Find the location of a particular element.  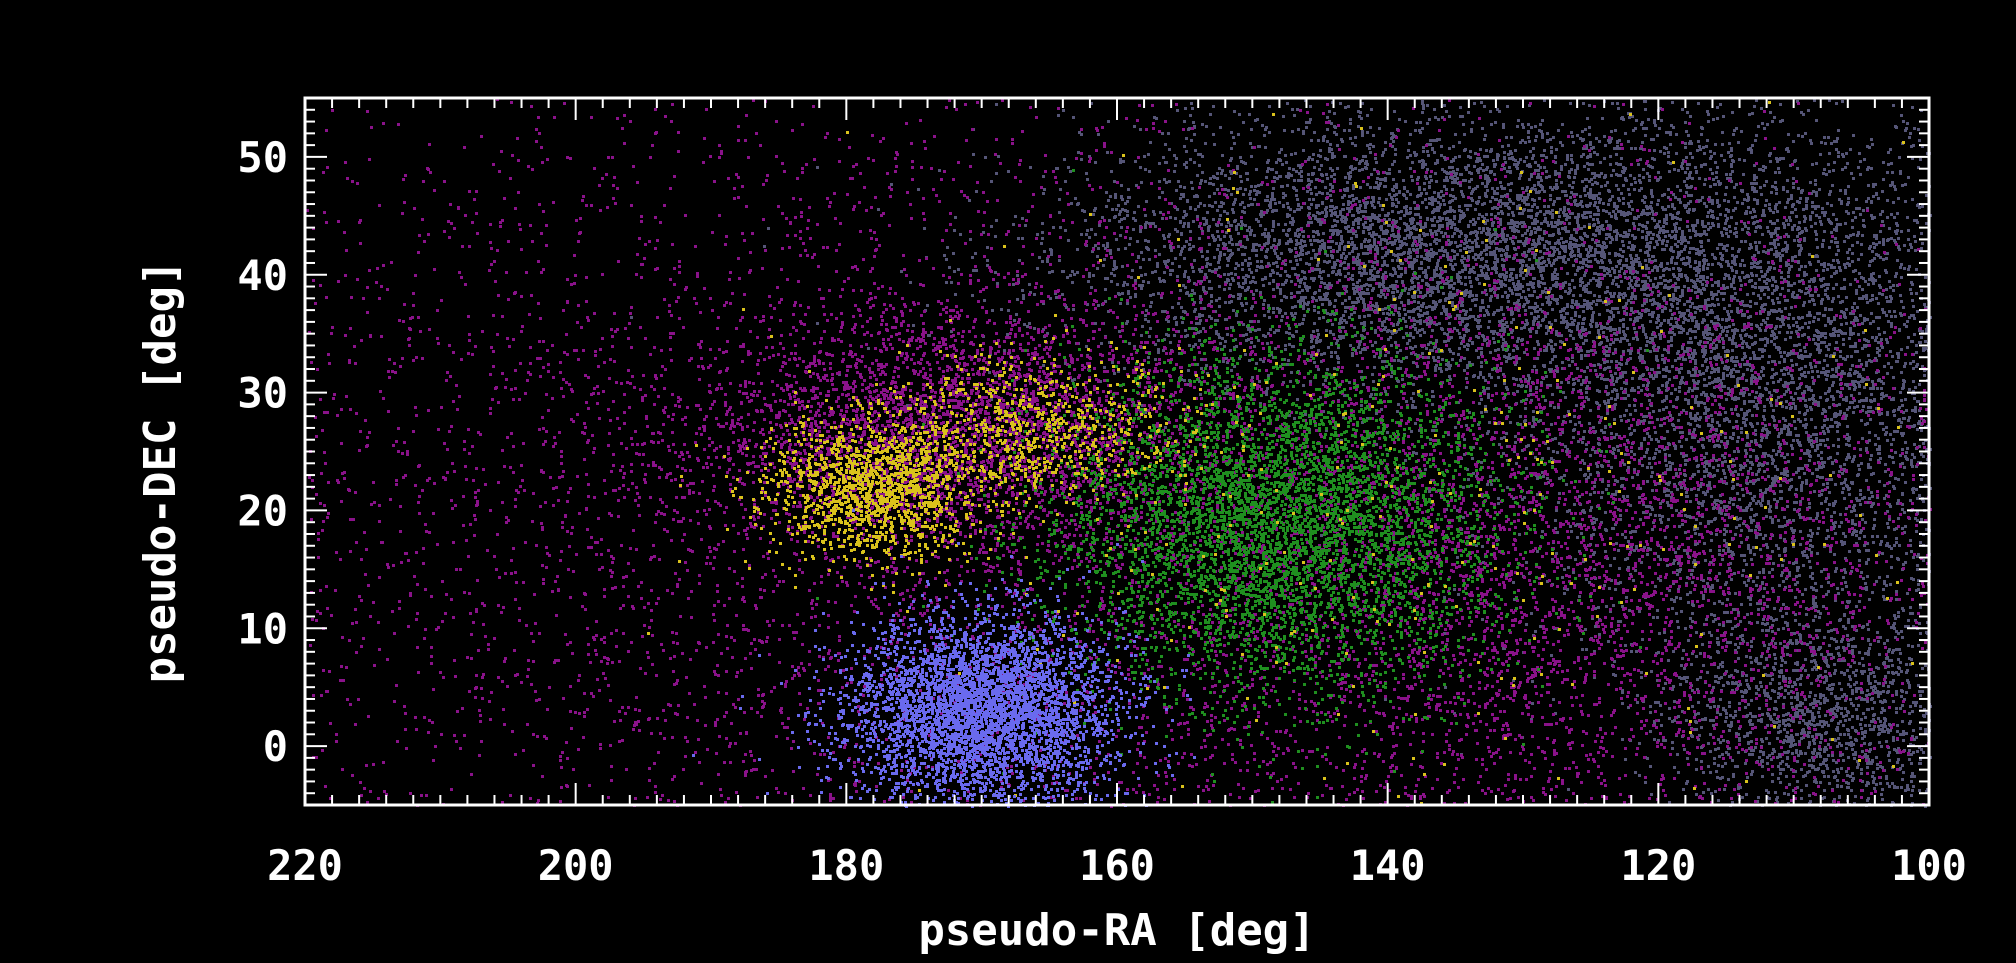

x-tick-labels: 220 200 180 160 140 120 100 is located at coordinates (1117, 865).